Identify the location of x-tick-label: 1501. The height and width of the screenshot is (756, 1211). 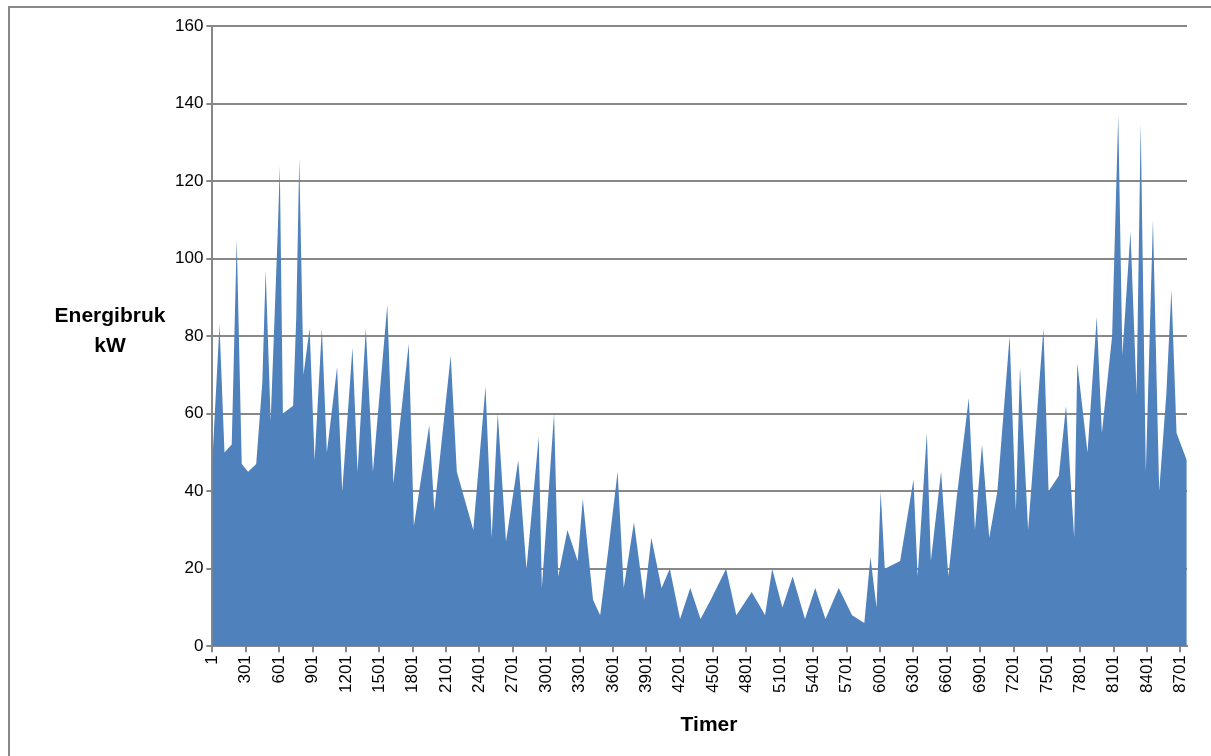
(378, 674).